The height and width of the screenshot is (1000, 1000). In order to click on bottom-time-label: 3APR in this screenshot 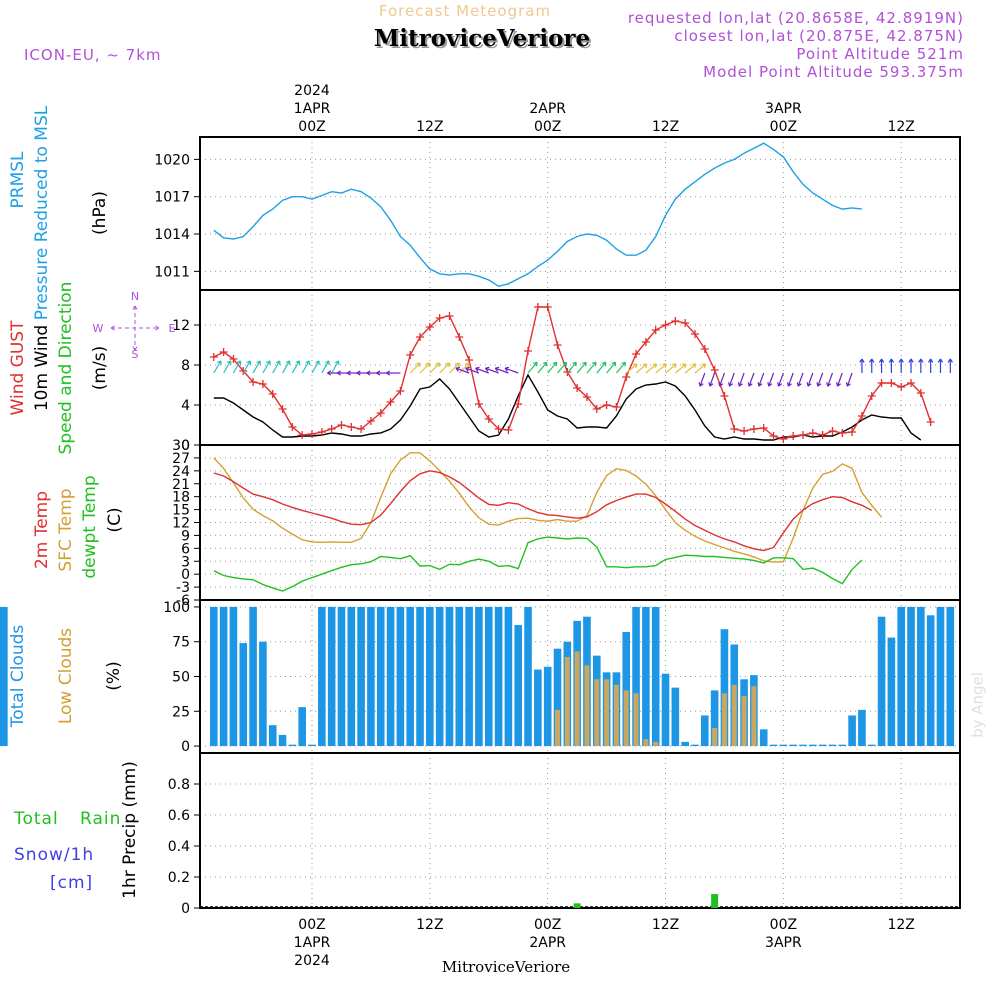, I will do `click(783, 943)`.